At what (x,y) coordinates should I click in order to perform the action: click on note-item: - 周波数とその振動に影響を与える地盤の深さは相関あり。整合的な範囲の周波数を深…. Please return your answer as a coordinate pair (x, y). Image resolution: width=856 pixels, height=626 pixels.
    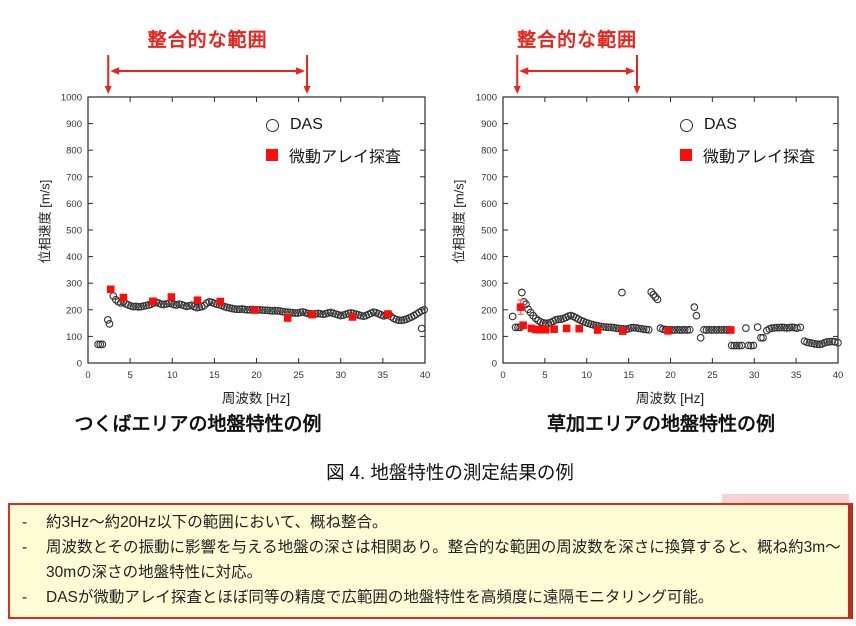
    Looking at the image, I should click on (430, 560).